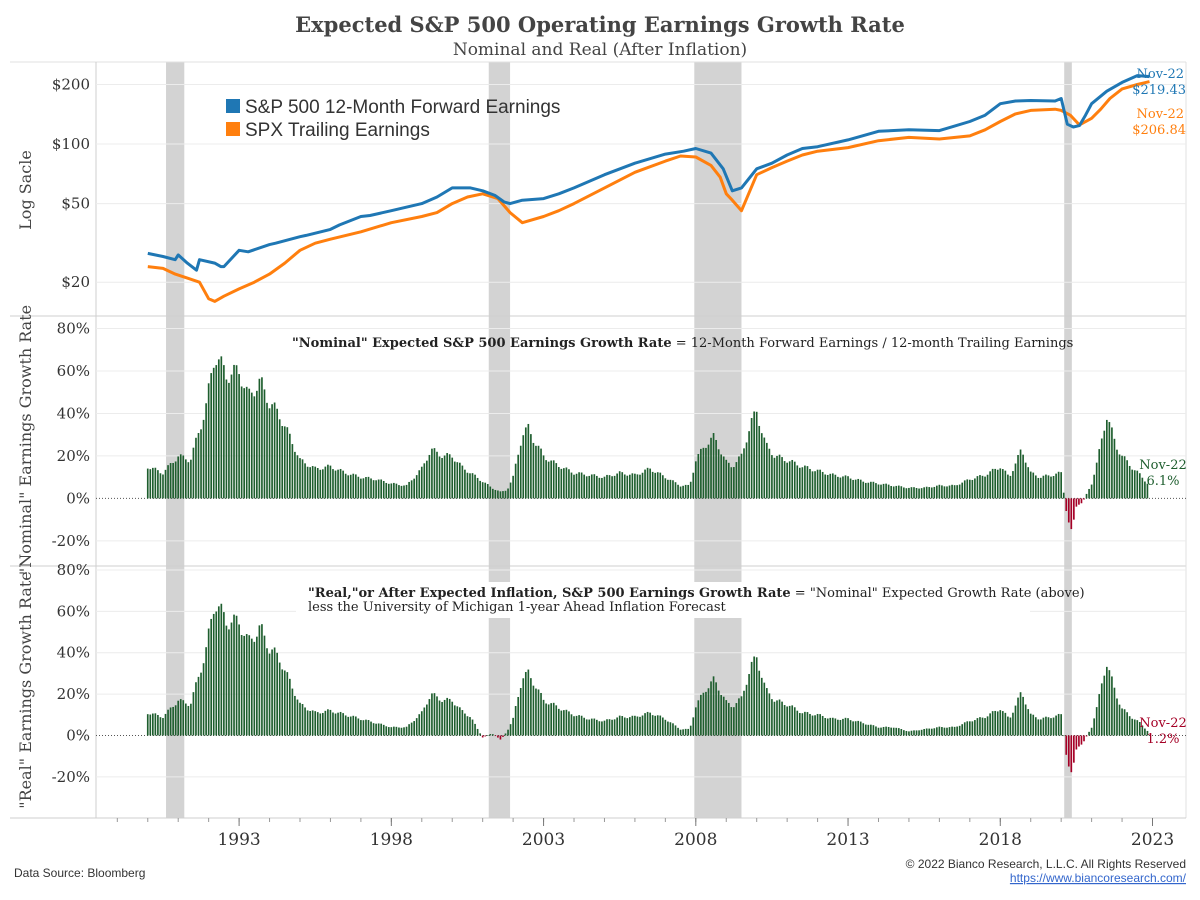 Image resolution: width=1200 pixels, height=900 pixels. I want to click on data-source: Data Source: Bloomberg, so click(79, 873).